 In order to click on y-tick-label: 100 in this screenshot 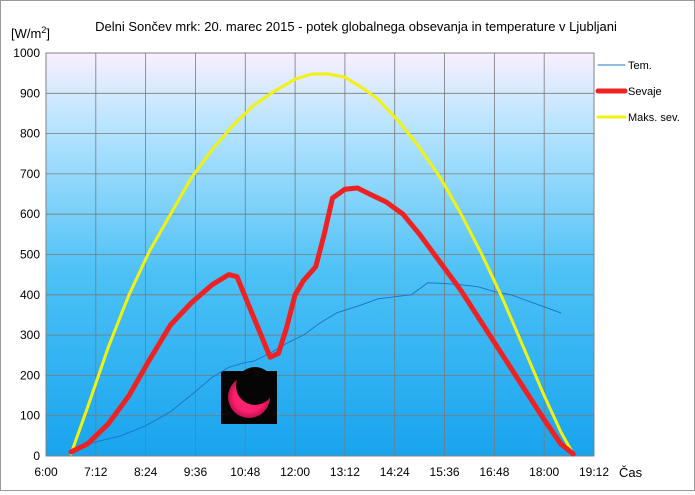, I will do `click(30, 416)`.